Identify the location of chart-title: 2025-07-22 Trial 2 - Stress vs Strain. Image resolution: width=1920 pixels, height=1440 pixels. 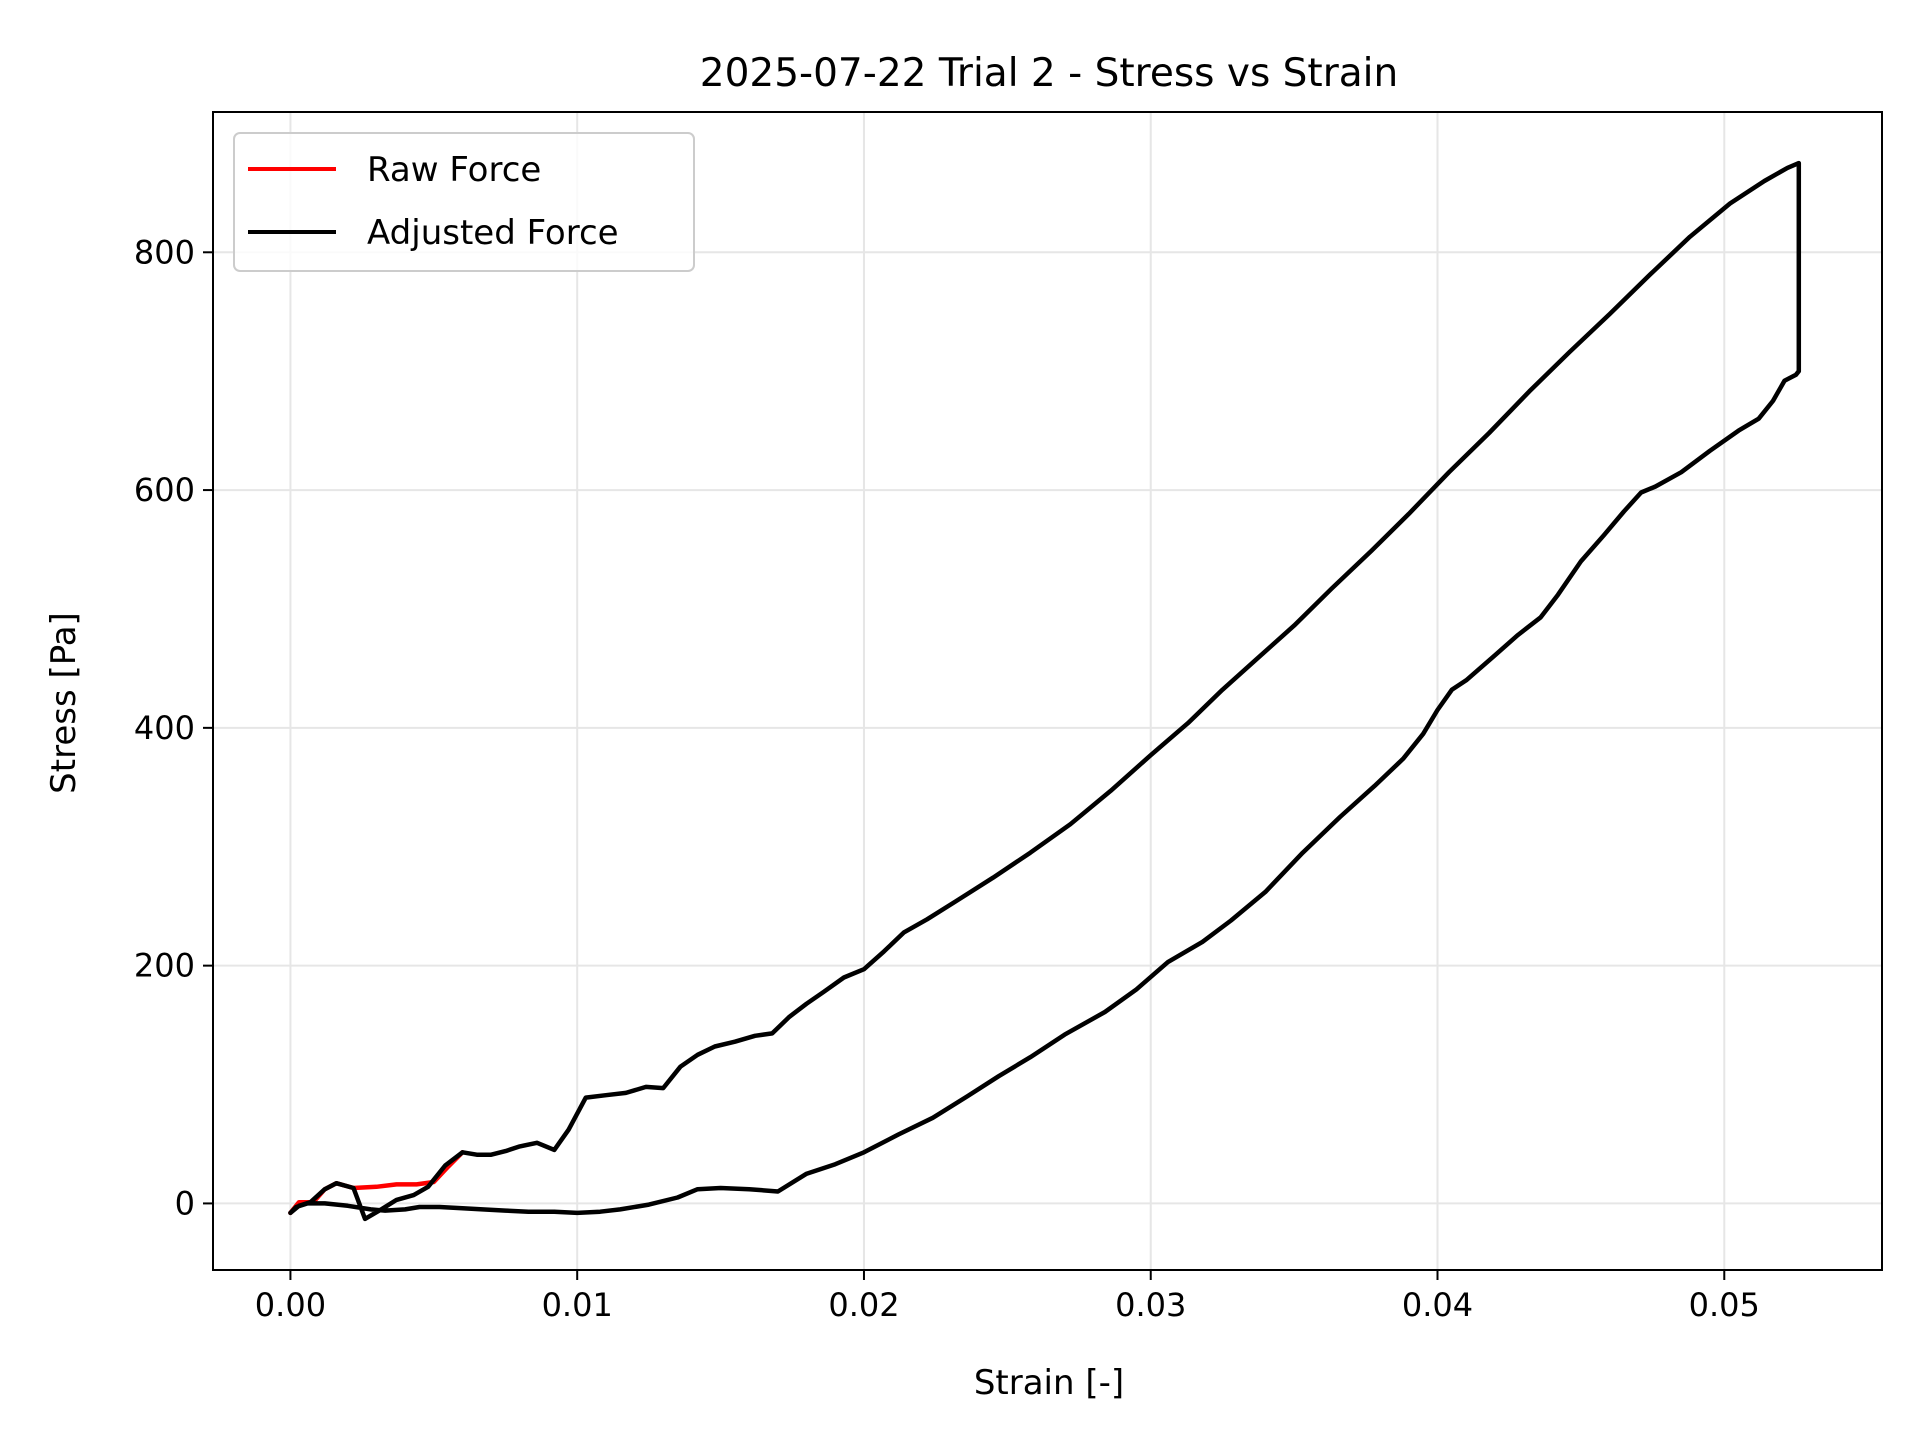
(1049, 73).